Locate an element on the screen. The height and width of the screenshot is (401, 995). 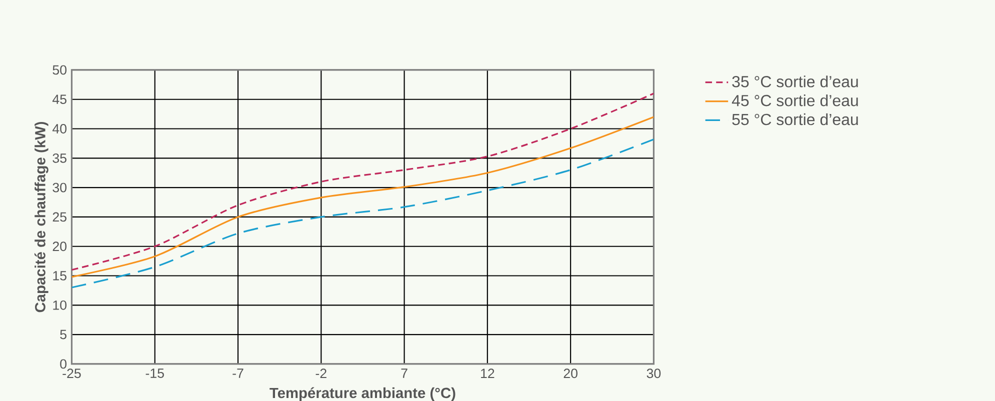
x-tick-label: 12 is located at coordinates (487, 373).